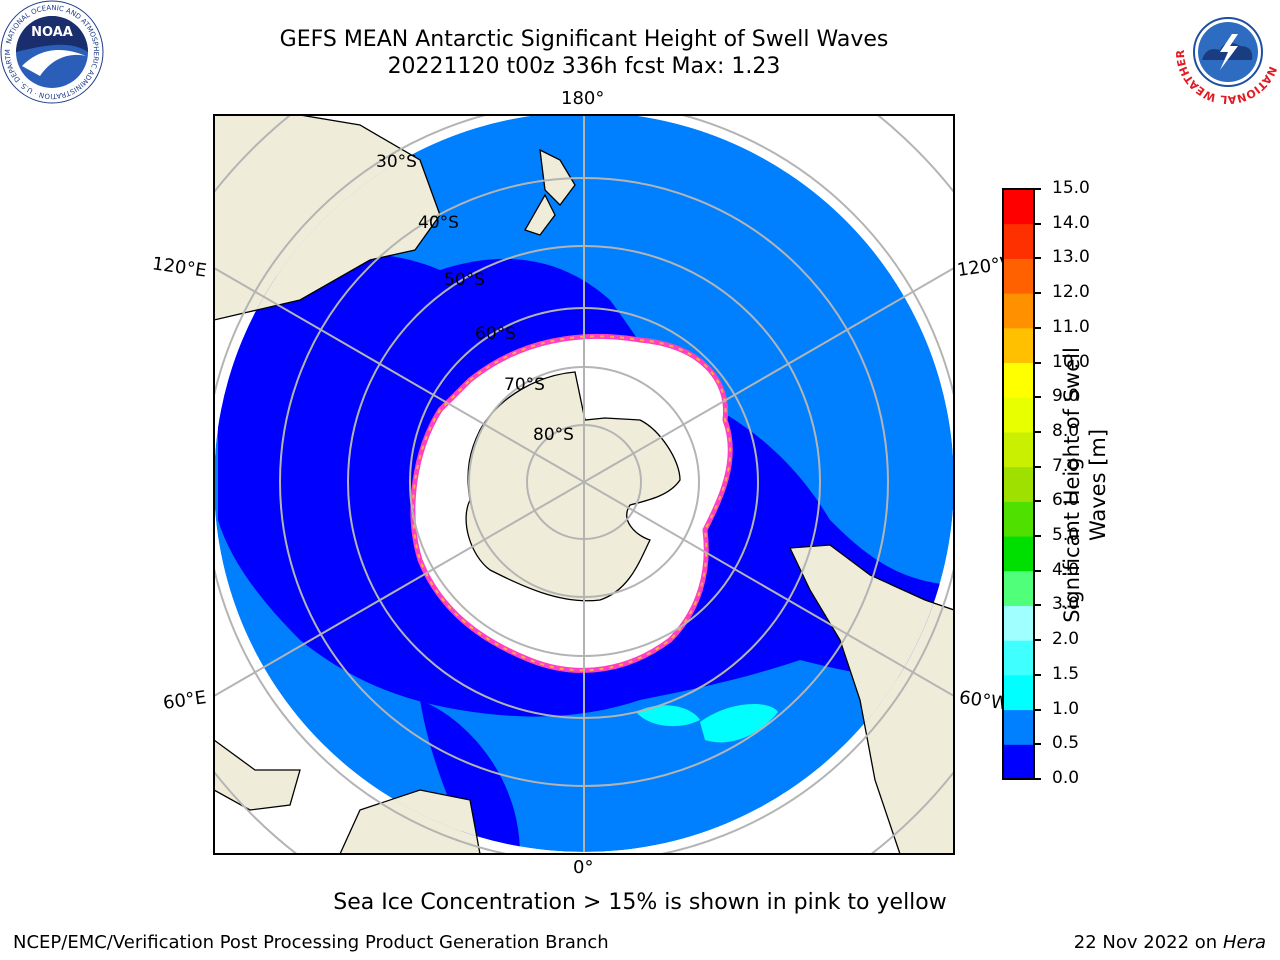 The height and width of the screenshot is (960, 1280). Describe the element at coordinates (981, 700) in the screenshot. I see `lon-label-60w: 60°W` at that location.